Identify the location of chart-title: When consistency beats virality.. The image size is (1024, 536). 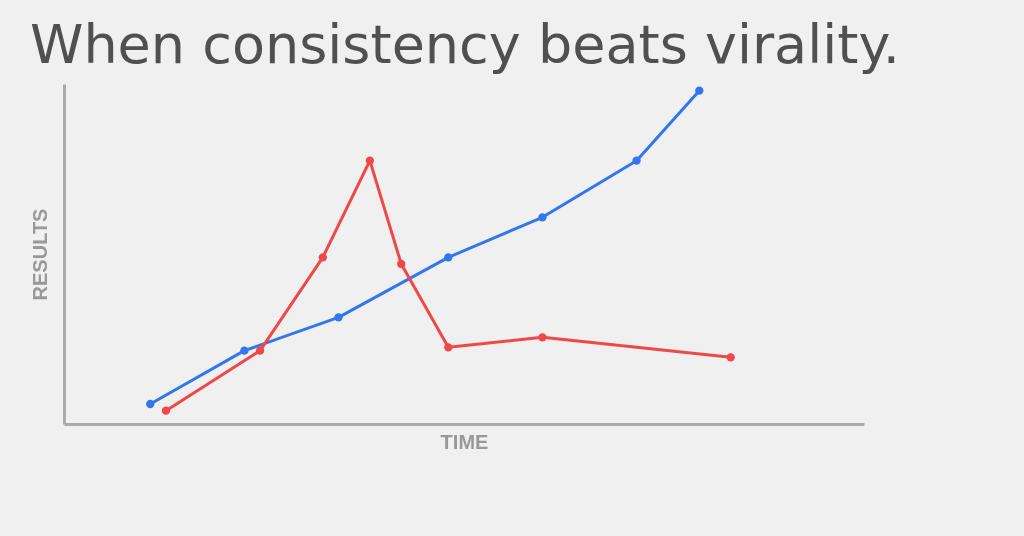
(465, 44).